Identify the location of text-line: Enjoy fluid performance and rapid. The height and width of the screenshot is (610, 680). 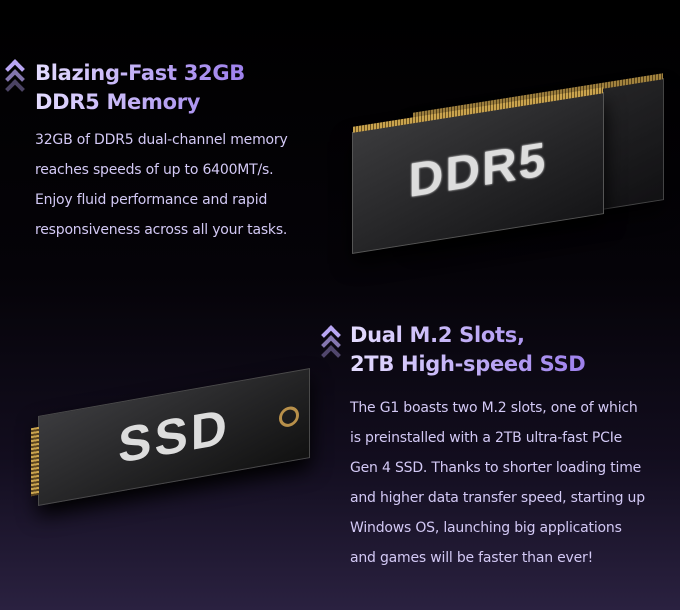
(151, 200).